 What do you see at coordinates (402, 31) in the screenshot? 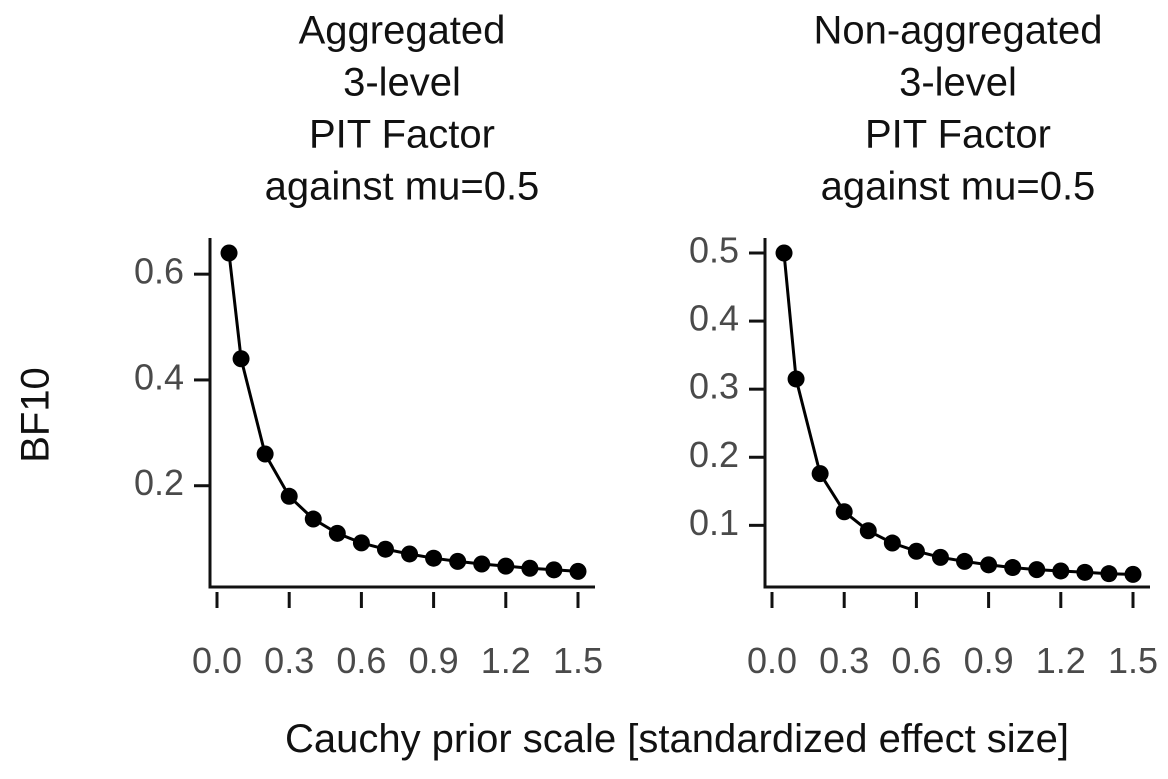
I see `chart-title-line: Aggregated` at bounding box center [402, 31].